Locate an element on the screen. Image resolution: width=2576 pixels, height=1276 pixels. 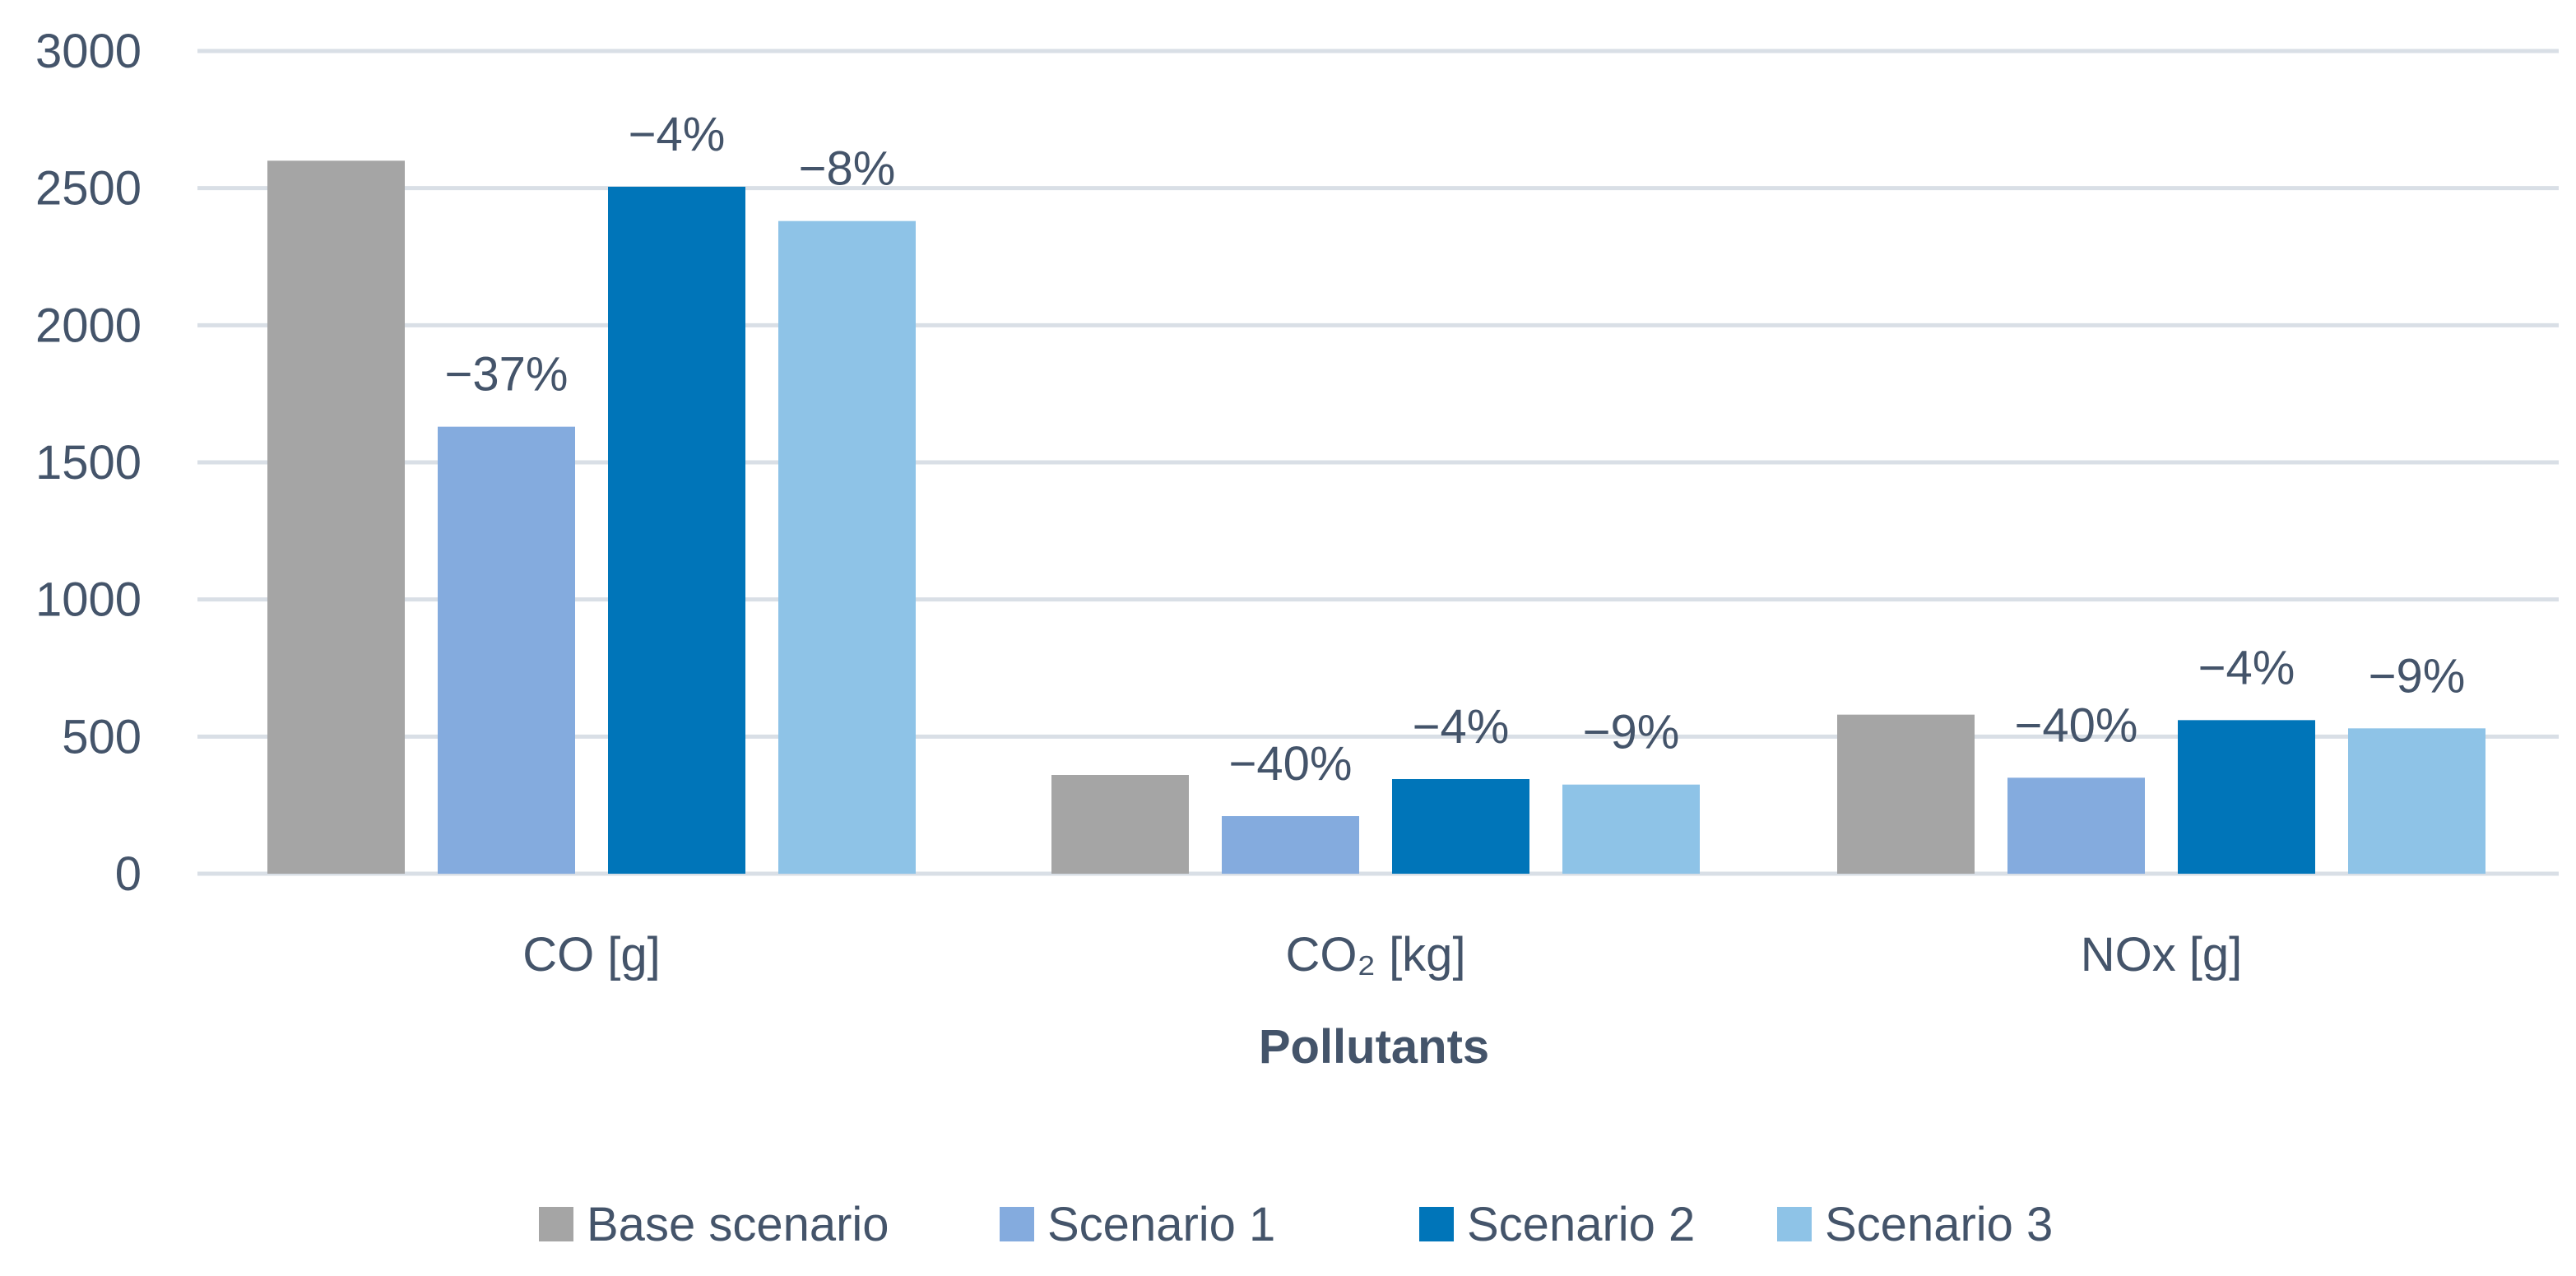
legend-label-scenario-2: Scenario 2 is located at coordinates (1581, 1224).